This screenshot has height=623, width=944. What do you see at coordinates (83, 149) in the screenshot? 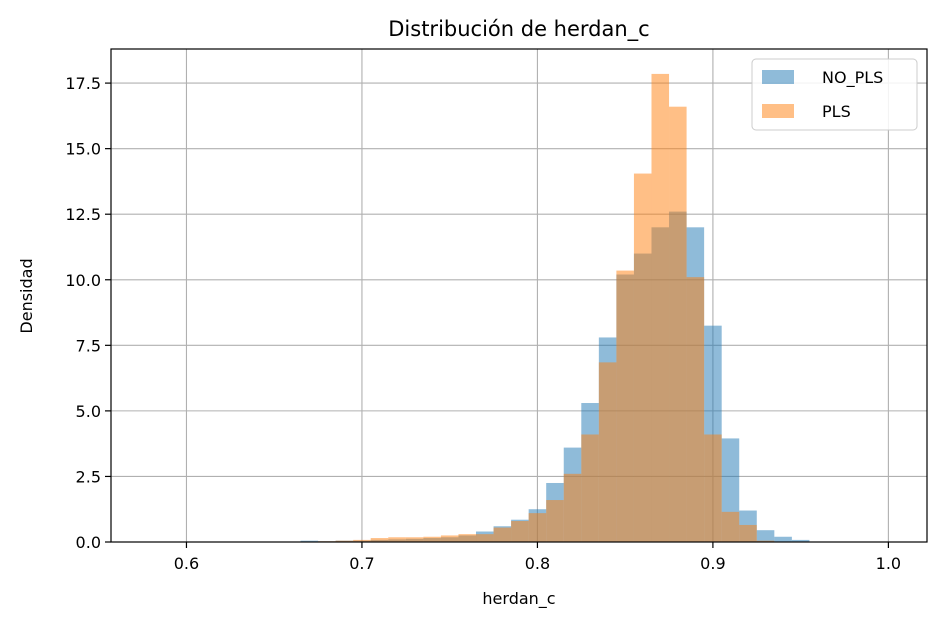
I see `y-tick-label: 15.0` at bounding box center [83, 149].